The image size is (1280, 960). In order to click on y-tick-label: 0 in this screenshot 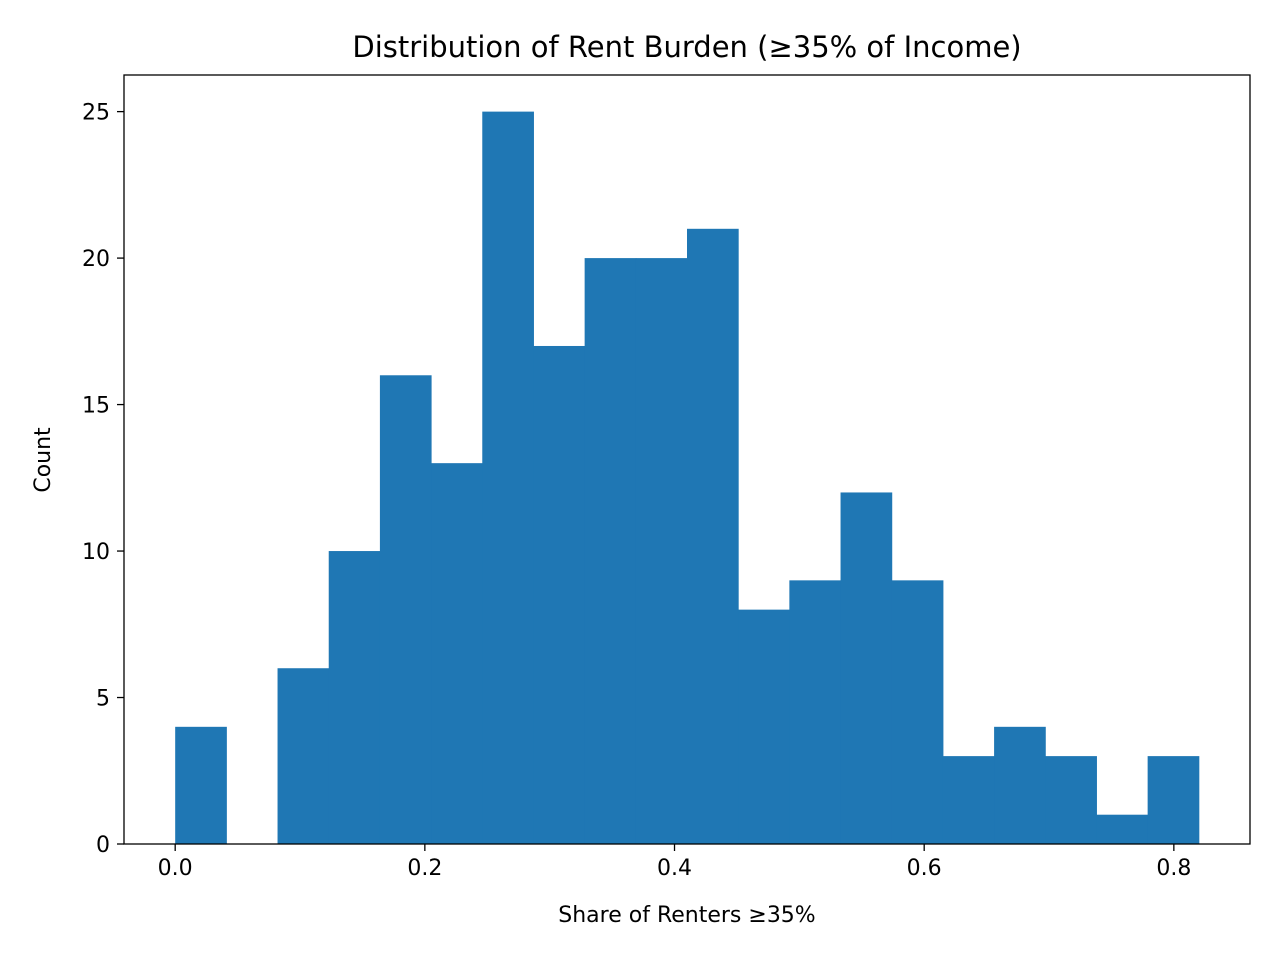, I will do `click(103, 845)`.